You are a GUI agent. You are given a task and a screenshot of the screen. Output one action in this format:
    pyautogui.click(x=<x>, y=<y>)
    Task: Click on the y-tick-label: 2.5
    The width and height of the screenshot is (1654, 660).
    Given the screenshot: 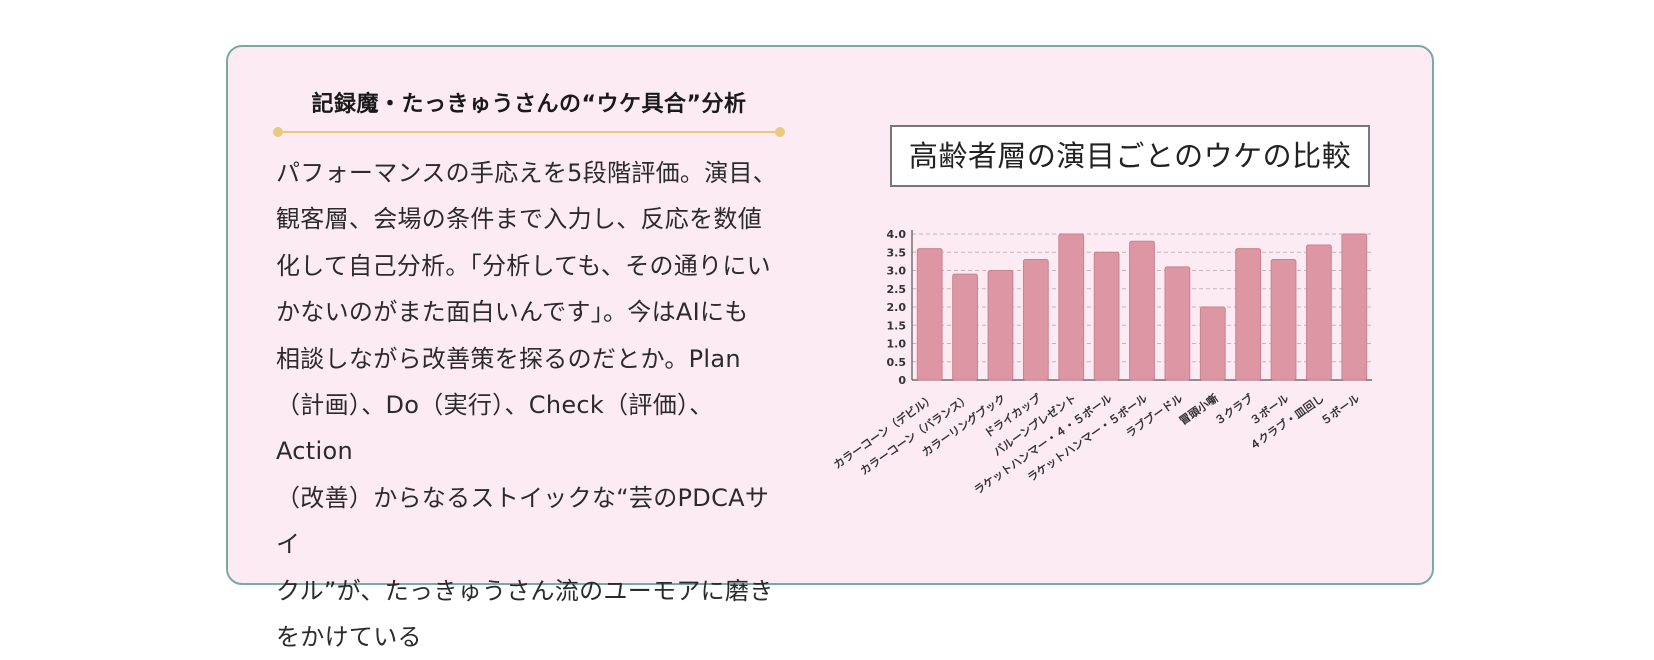 What is the action you would take?
    pyautogui.click(x=897, y=289)
    